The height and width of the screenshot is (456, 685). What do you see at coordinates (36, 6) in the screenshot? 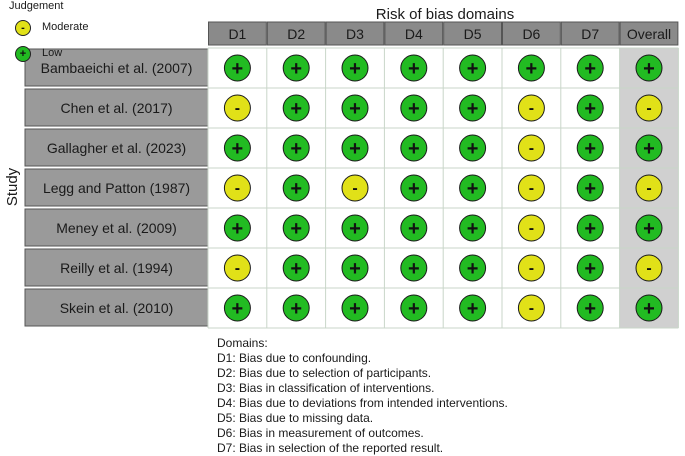
I see `judgement-legend-title: Judgement` at bounding box center [36, 6].